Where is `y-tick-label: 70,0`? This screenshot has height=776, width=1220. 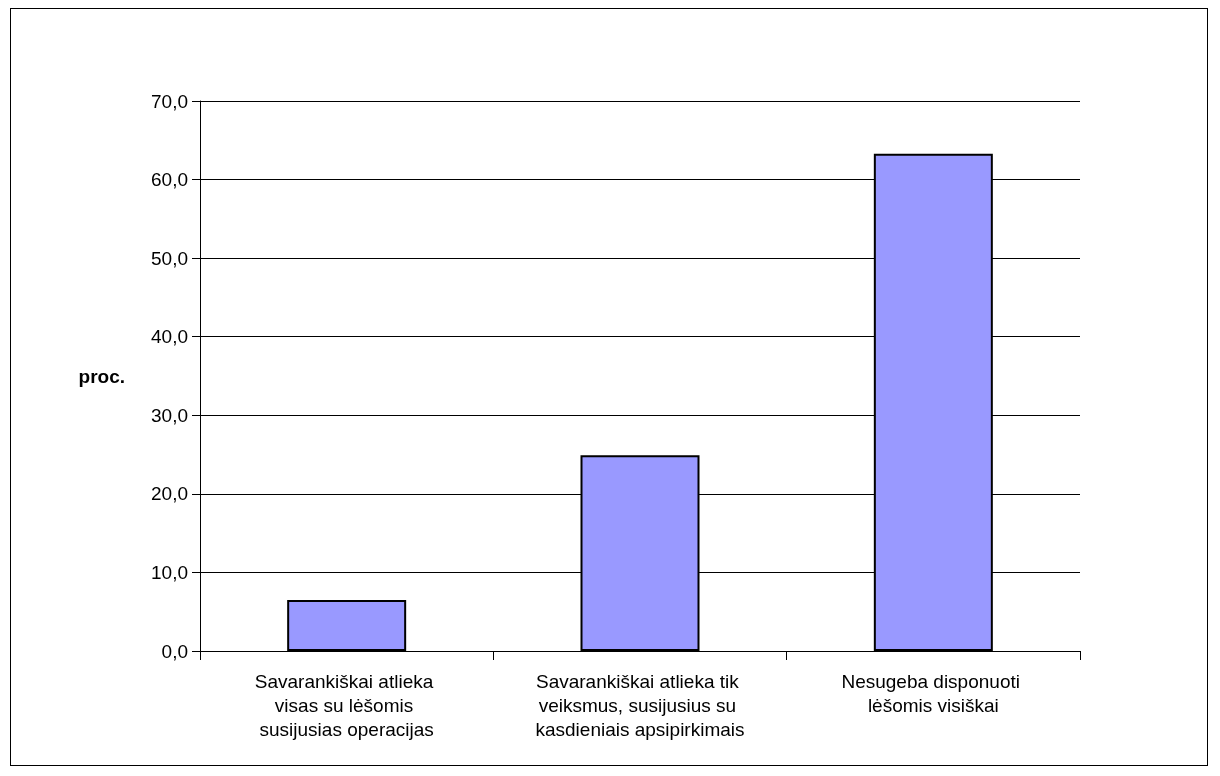 y-tick-label: 70,0 is located at coordinates (169, 101).